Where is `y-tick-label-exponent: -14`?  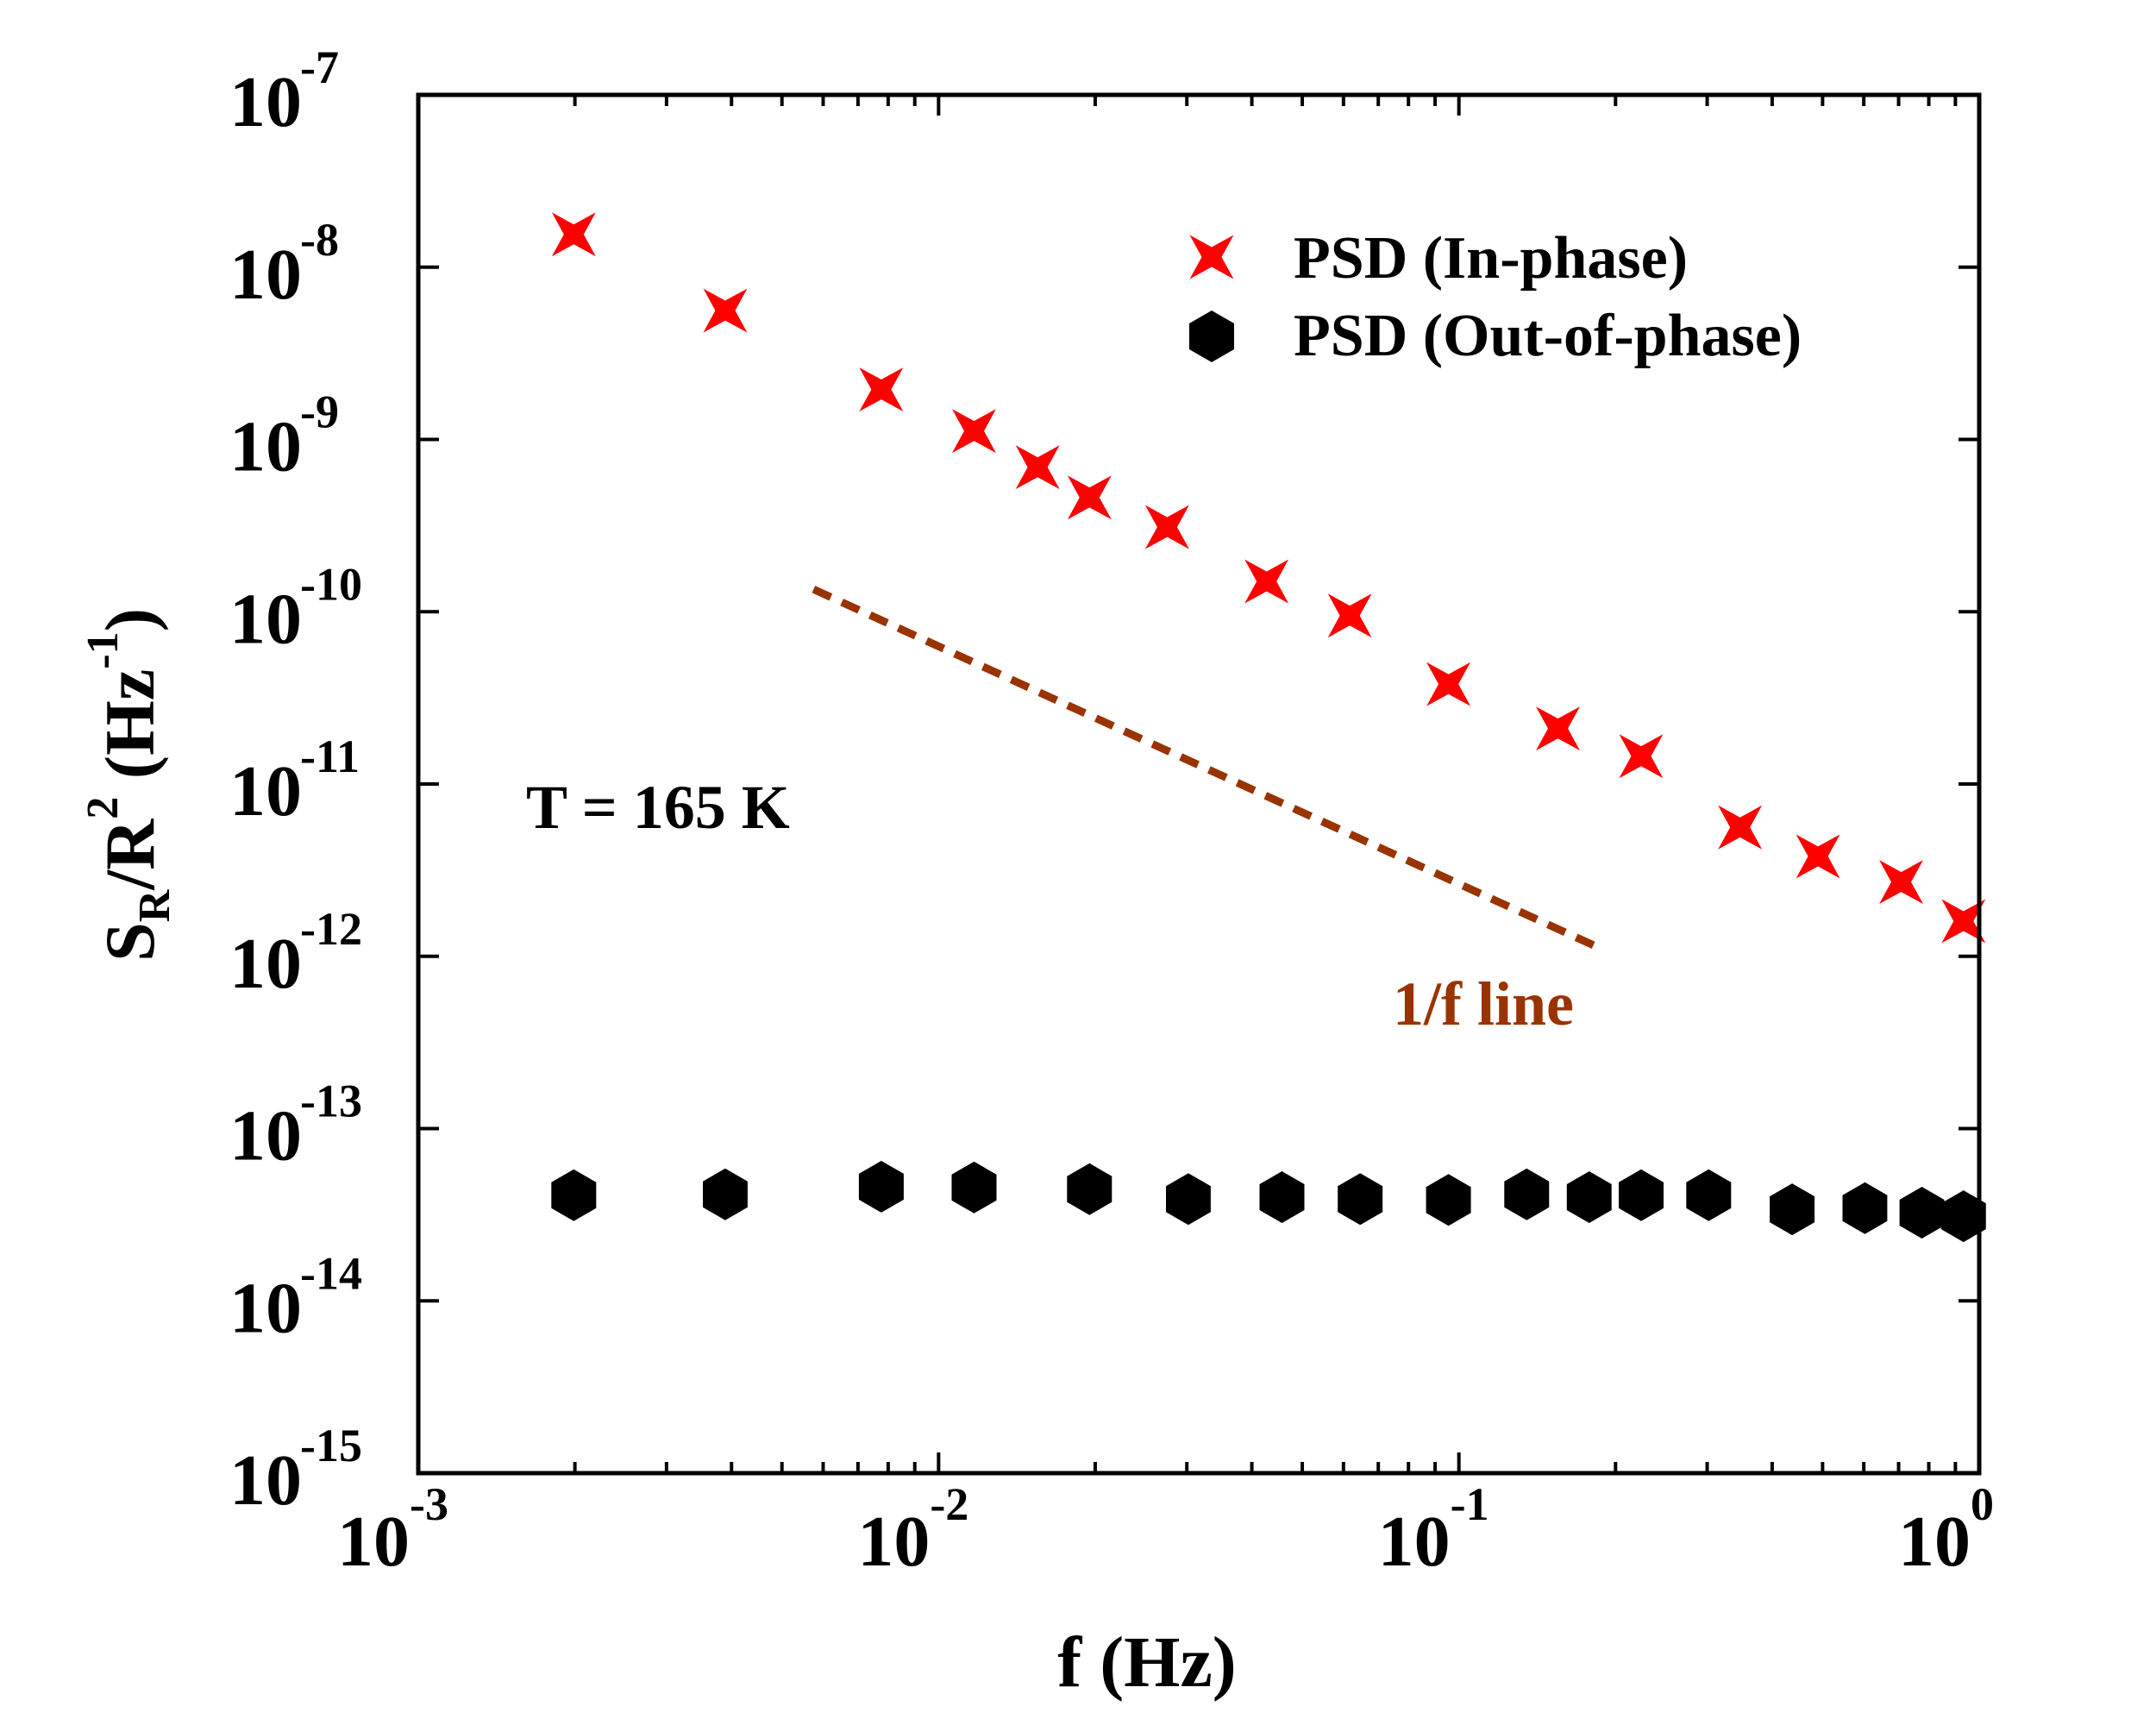 y-tick-label-exponent: -14 is located at coordinates (331, 1273).